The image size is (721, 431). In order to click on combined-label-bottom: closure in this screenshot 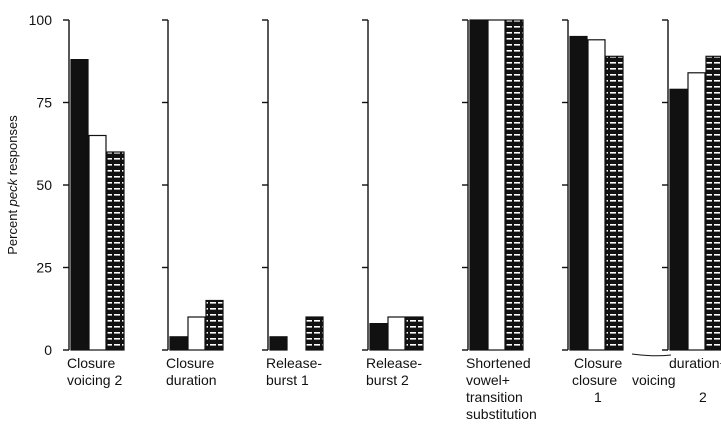, I will do `click(594, 380)`.